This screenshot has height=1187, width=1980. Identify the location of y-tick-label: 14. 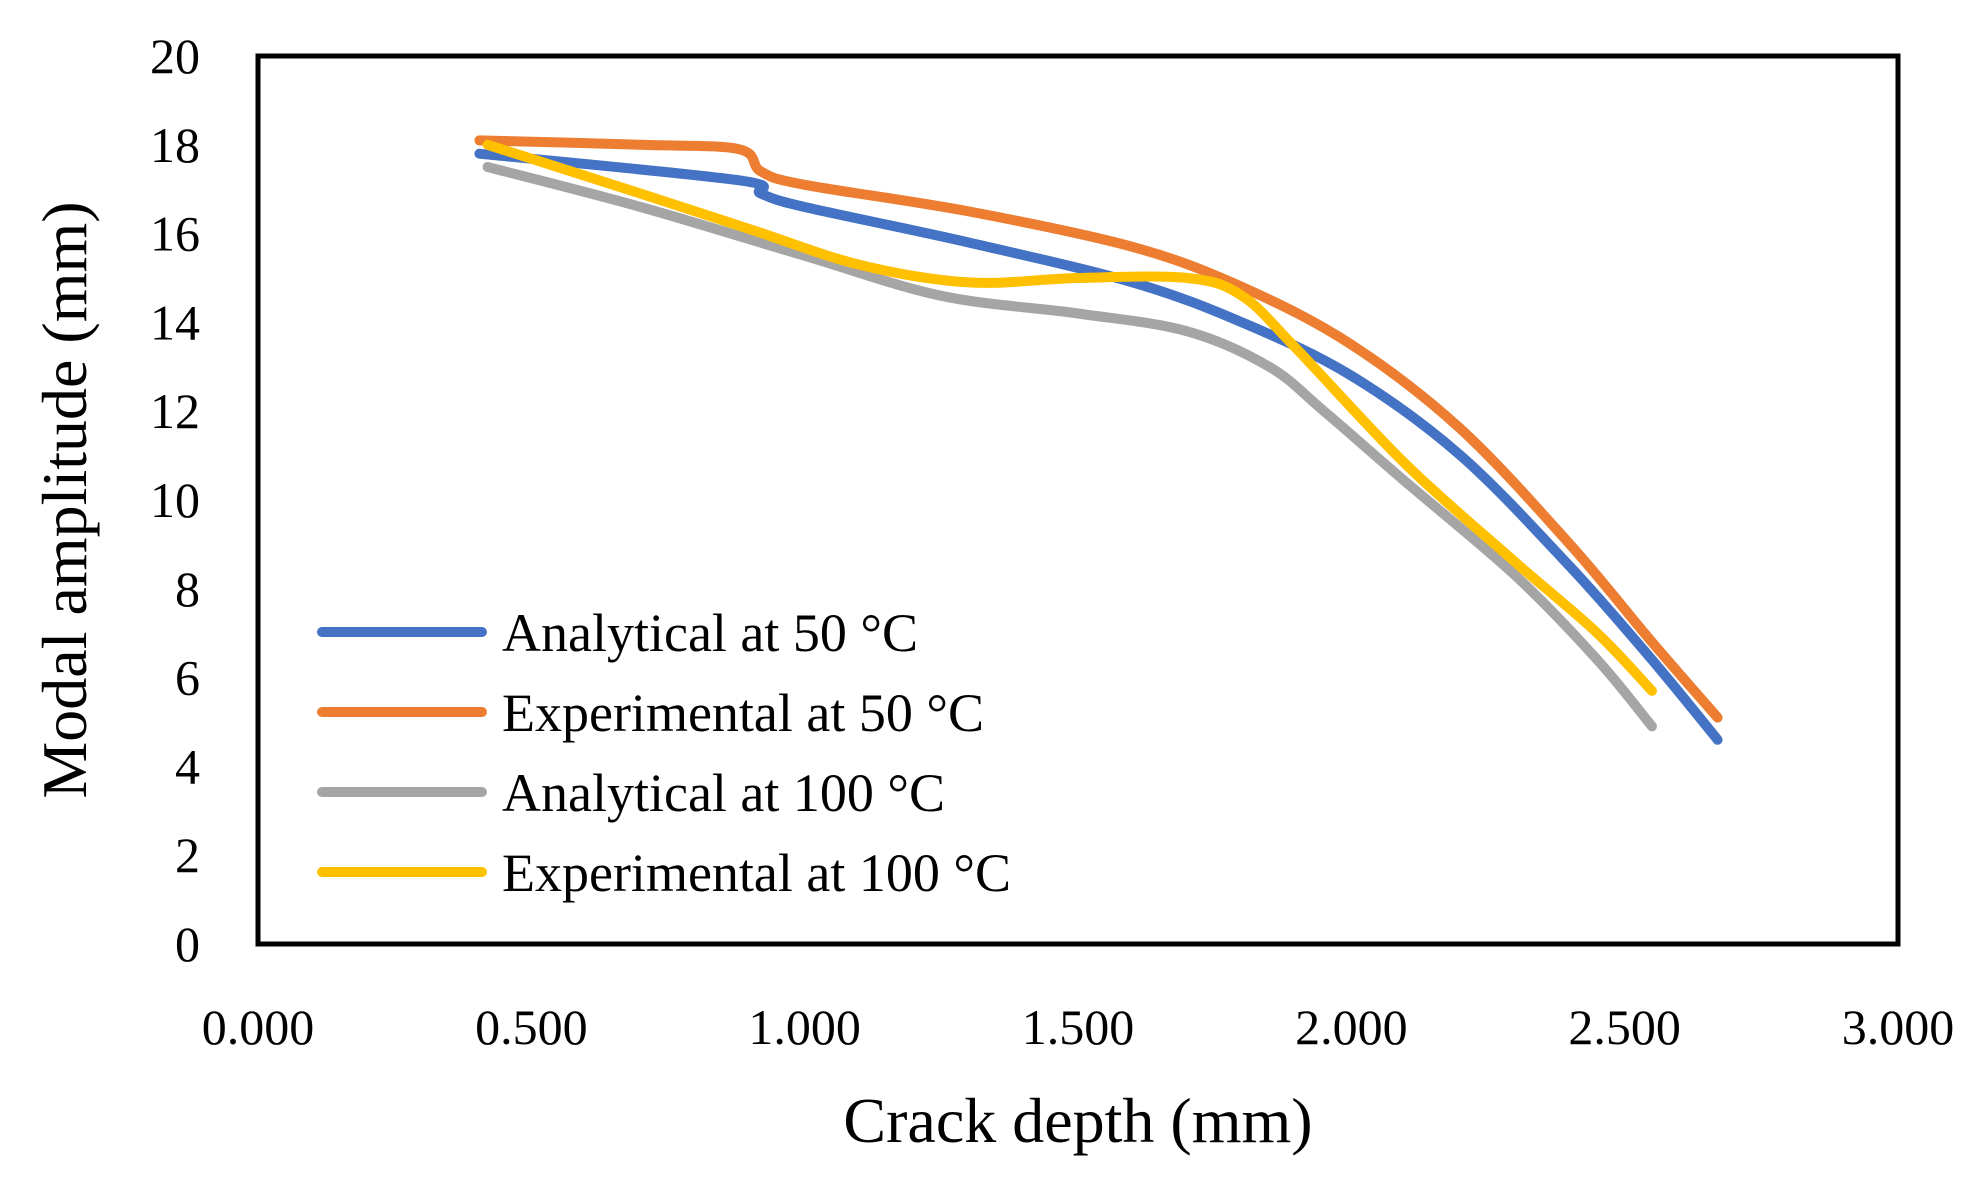
(175, 322).